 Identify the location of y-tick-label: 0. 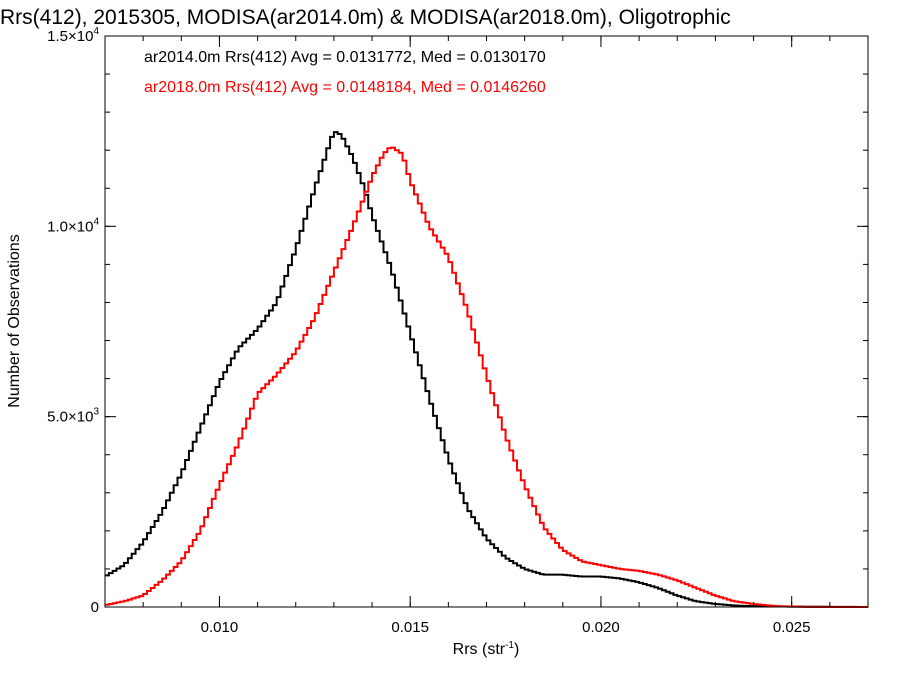
(95, 607).